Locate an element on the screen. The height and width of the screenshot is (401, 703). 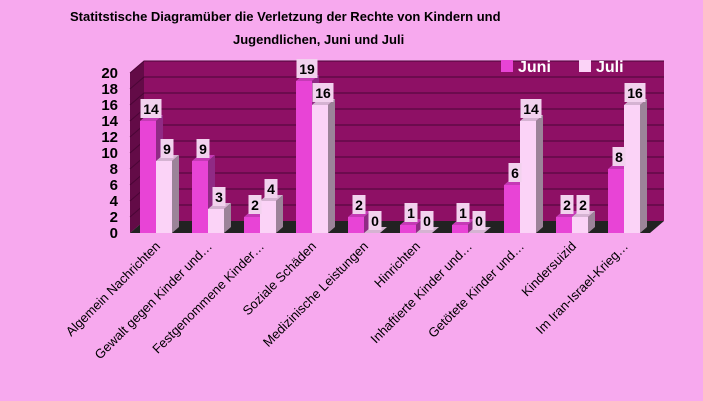
data-label: 4 is located at coordinates (271, 189).